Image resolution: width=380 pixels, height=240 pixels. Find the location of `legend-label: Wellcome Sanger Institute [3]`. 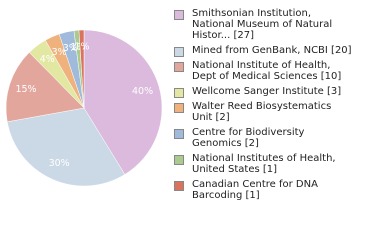

legend-label: Wellcome Sanger Institute [3] is located at coordinates (267, 91).